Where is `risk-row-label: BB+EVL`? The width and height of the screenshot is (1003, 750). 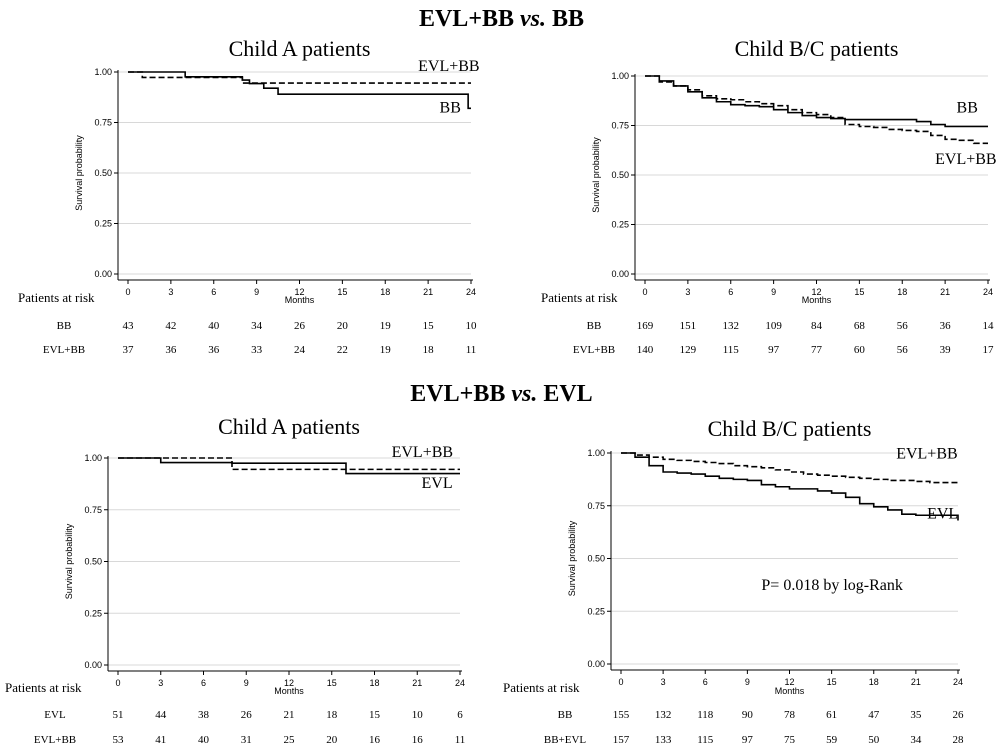 risk-row-label: BB+EVL is located at coordinates (565, 740).